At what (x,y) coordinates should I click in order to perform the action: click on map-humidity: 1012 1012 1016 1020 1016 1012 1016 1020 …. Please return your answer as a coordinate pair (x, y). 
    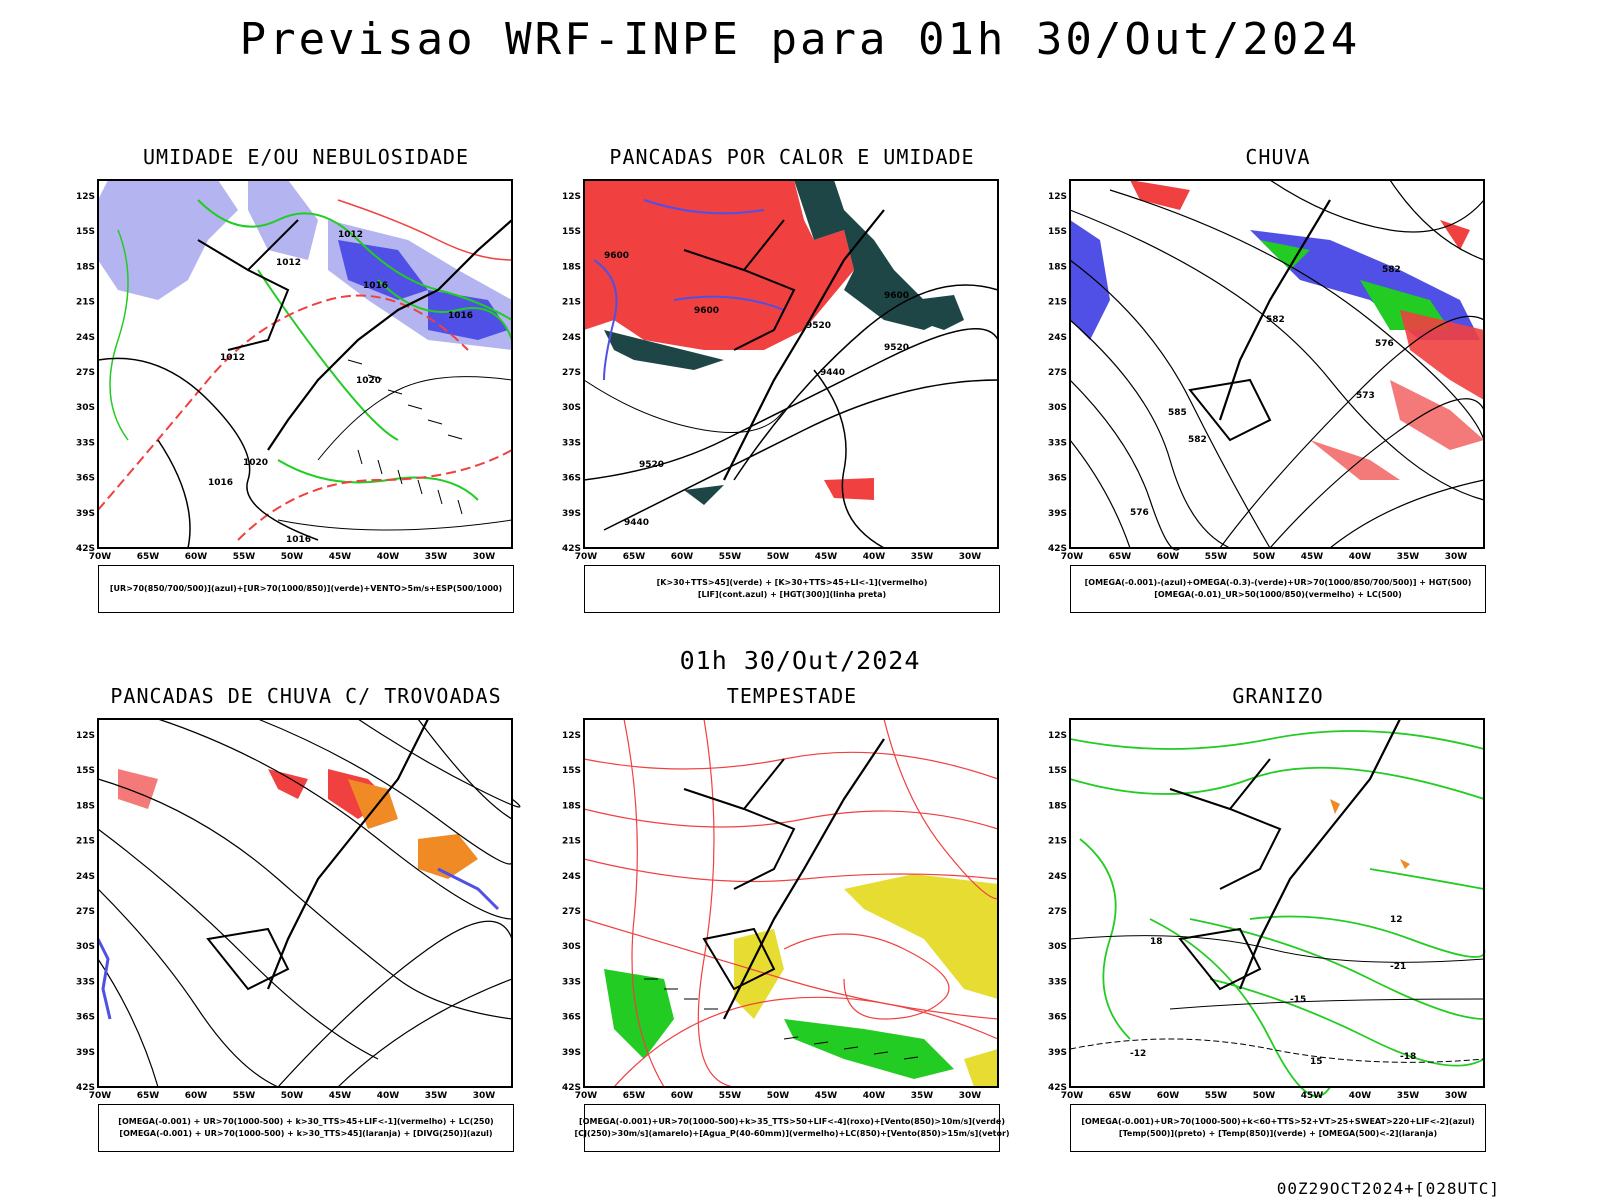
    Looking at the image, I should click on (294, 370).